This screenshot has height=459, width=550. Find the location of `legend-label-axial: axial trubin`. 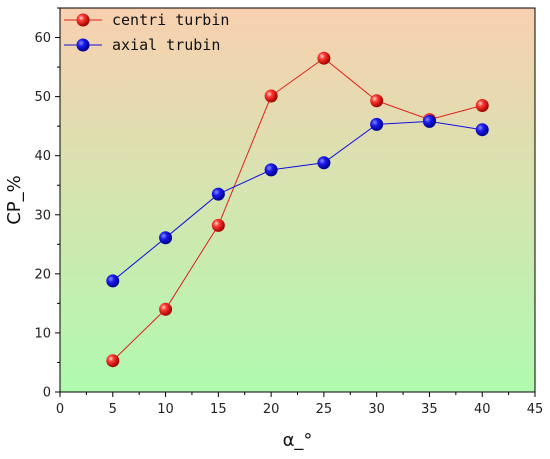

legend-label-axial: axial trubin is located at coordinates (166, 45).